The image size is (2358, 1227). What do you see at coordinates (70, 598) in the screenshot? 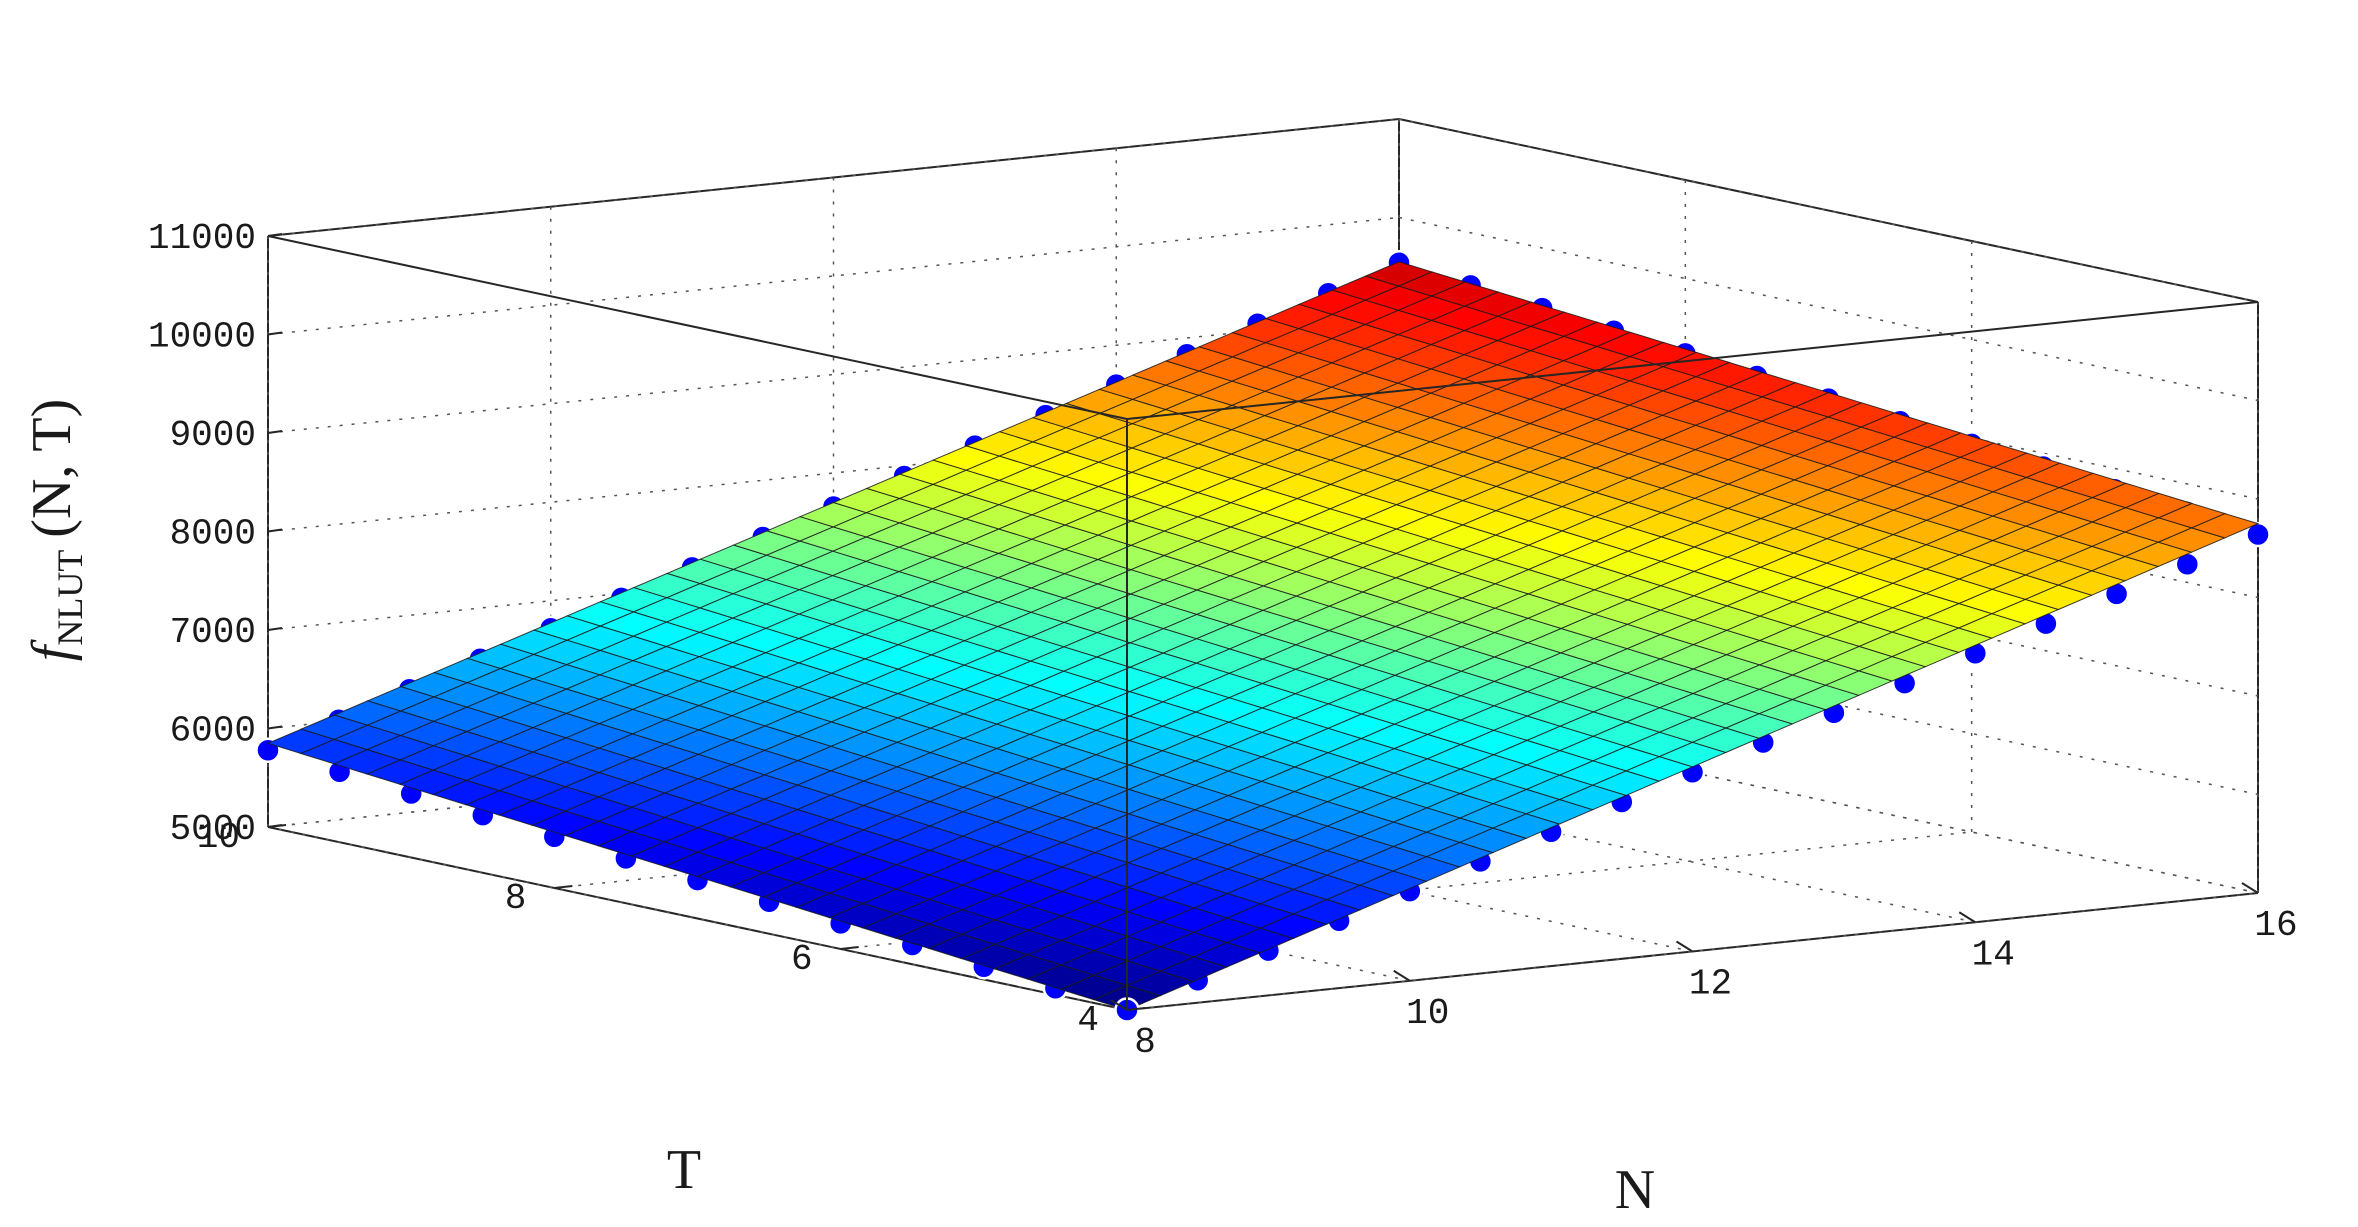
I see `z-label-sub: NLUT` at bounding box center [70, 598].